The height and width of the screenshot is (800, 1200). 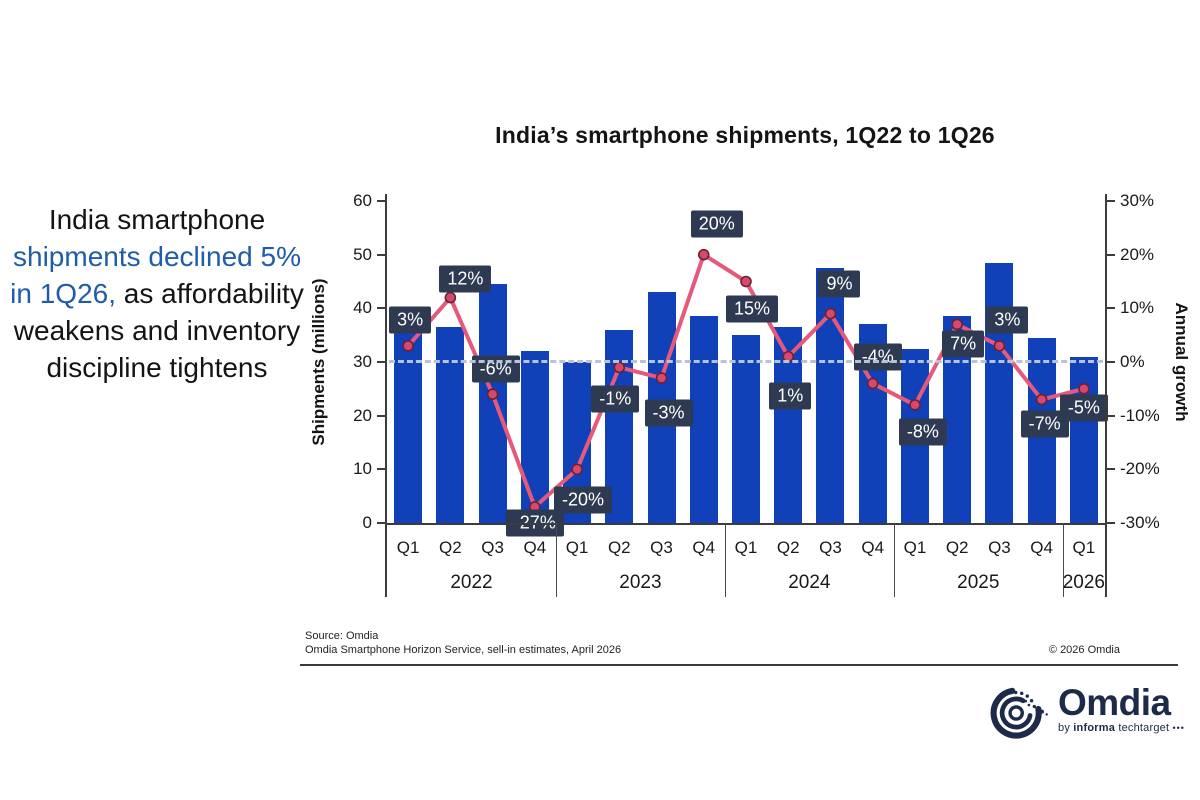 I want to click on omdia-logo-tagline: by informa techtarget •••, so click(x=1121, y=728).